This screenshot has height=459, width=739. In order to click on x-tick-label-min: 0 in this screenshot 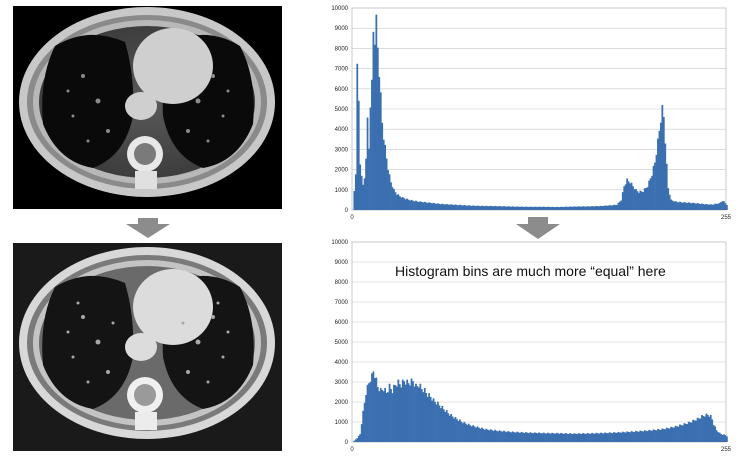, I will do `click(352, 218)`.